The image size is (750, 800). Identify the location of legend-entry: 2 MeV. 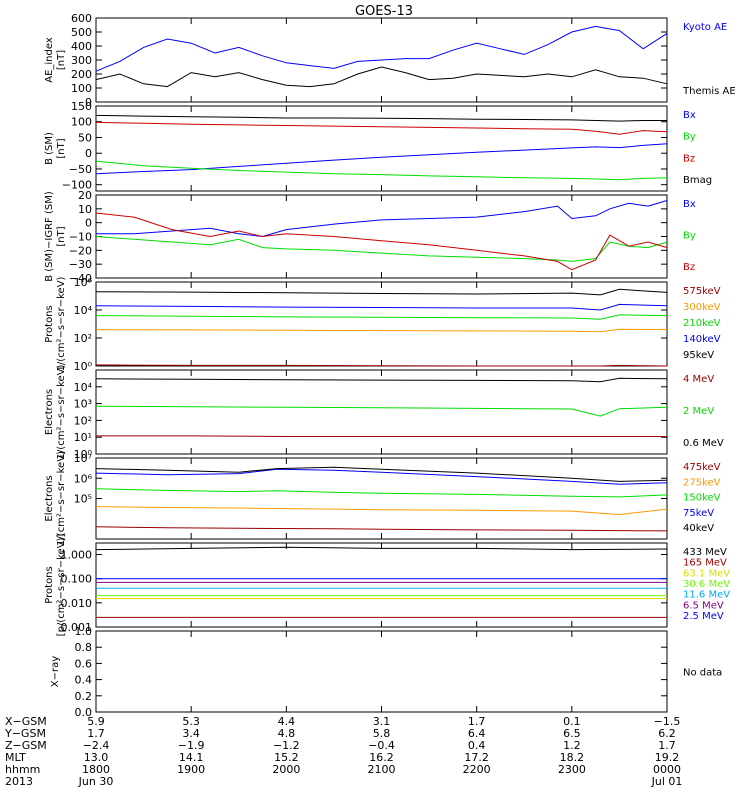
(698, 411).